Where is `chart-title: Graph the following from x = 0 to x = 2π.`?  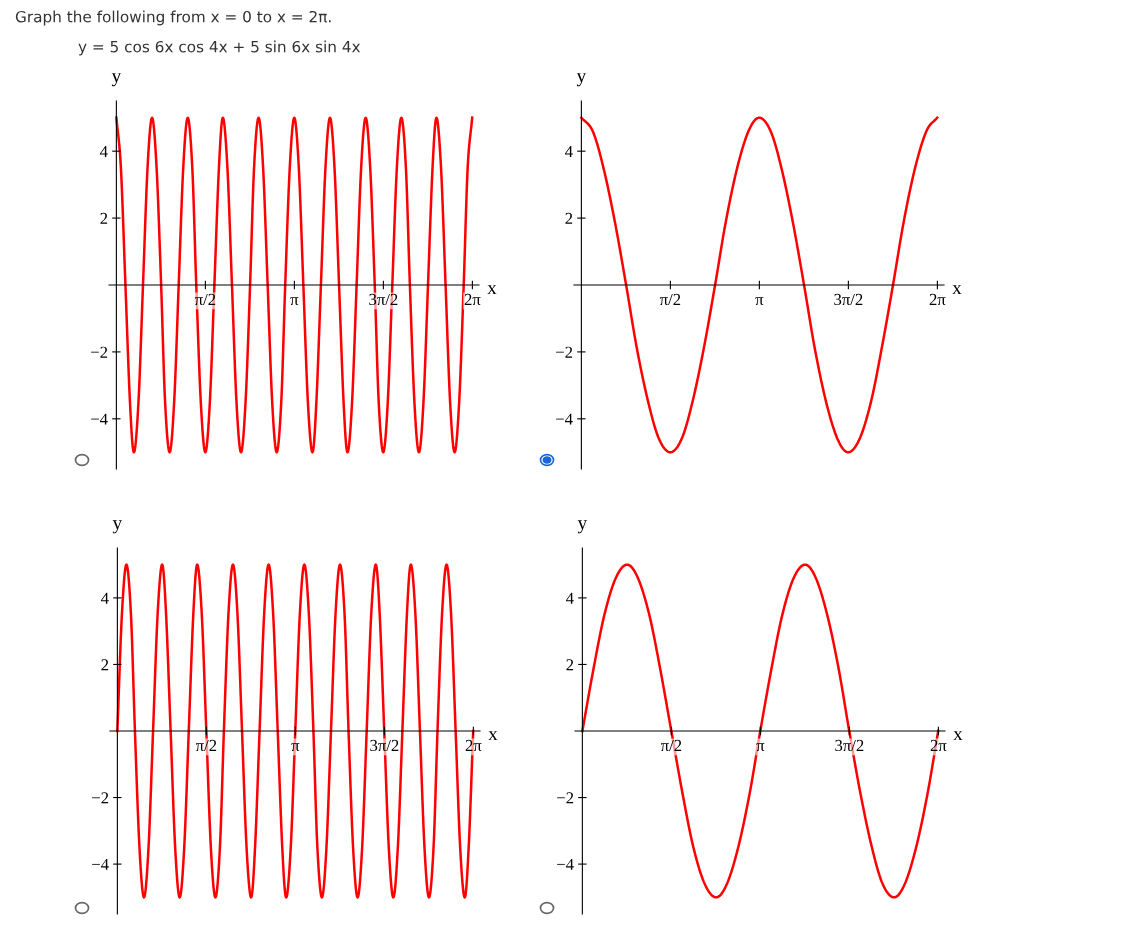 chart-title: Graph the following from x = 0 to x = 2π. is located at coordinates (173, 18).